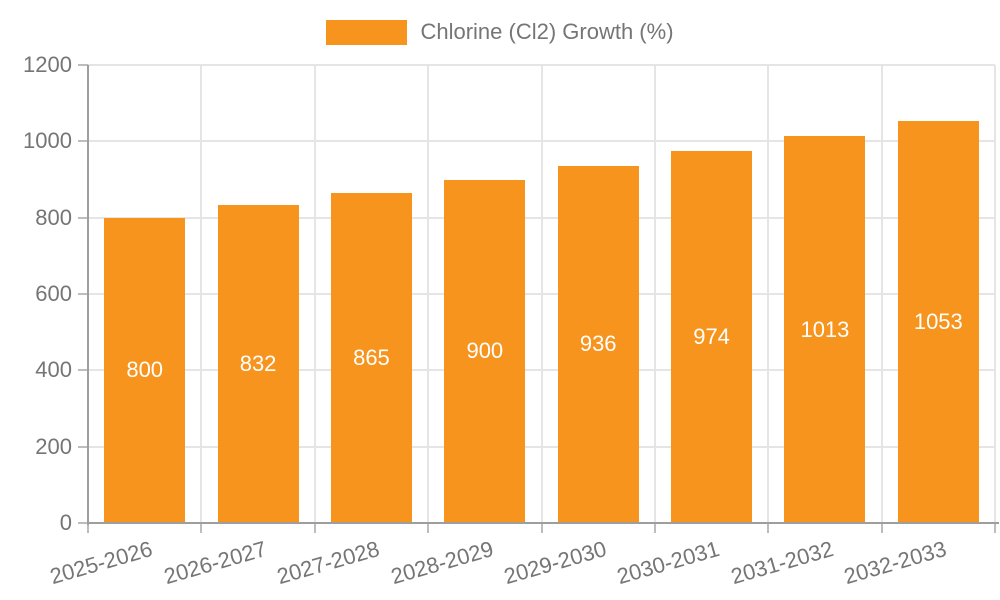  I want to click on bar-value-label: 900, so click(485, 351).